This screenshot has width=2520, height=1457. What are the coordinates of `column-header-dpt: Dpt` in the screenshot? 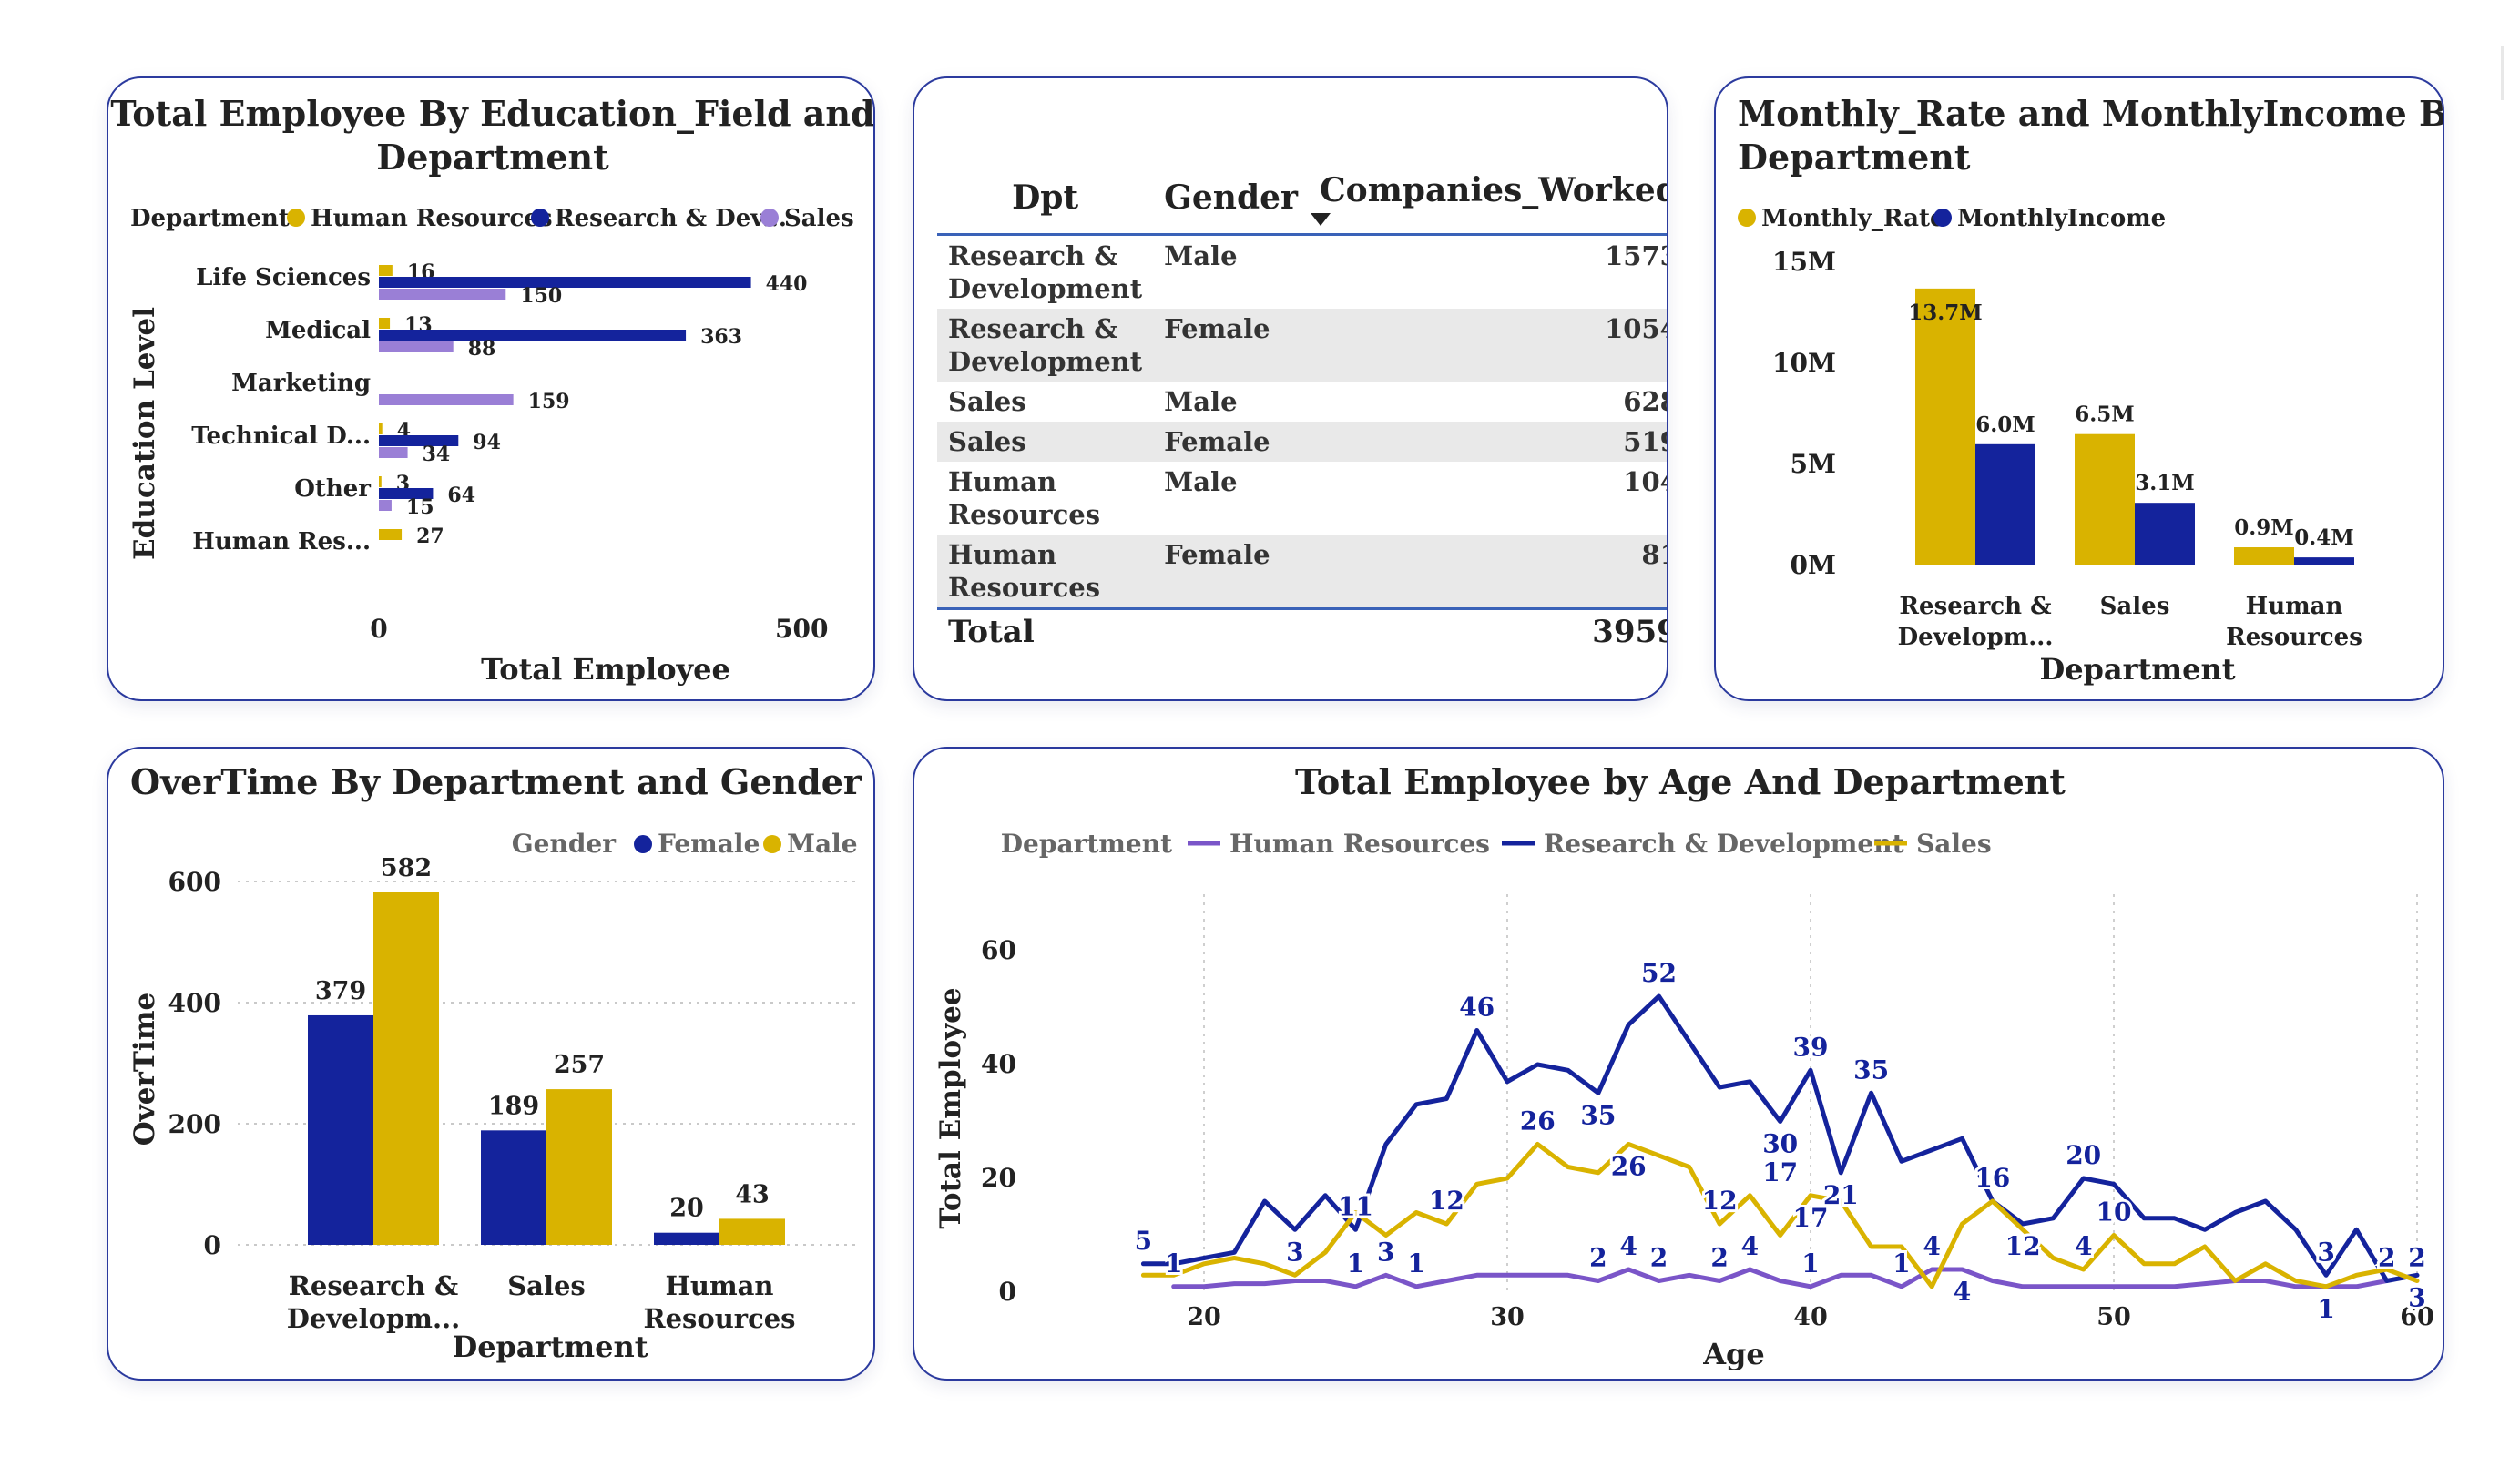 It's located at (1045, 198).